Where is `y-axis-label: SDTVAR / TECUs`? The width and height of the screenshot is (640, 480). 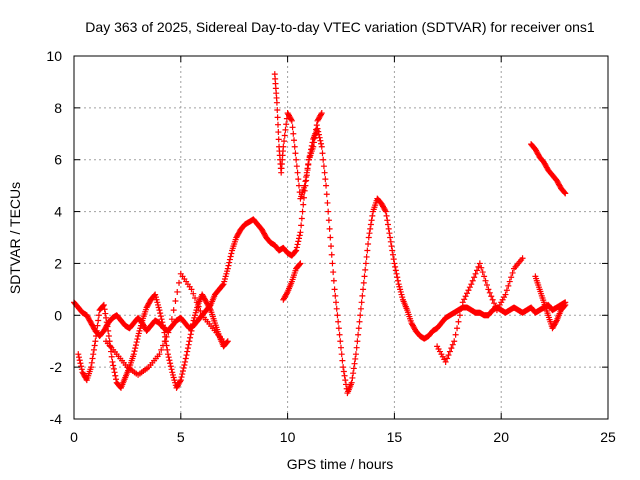
y-axis-label: SDTVAR / TECUs is located at coordinates (15, 238).